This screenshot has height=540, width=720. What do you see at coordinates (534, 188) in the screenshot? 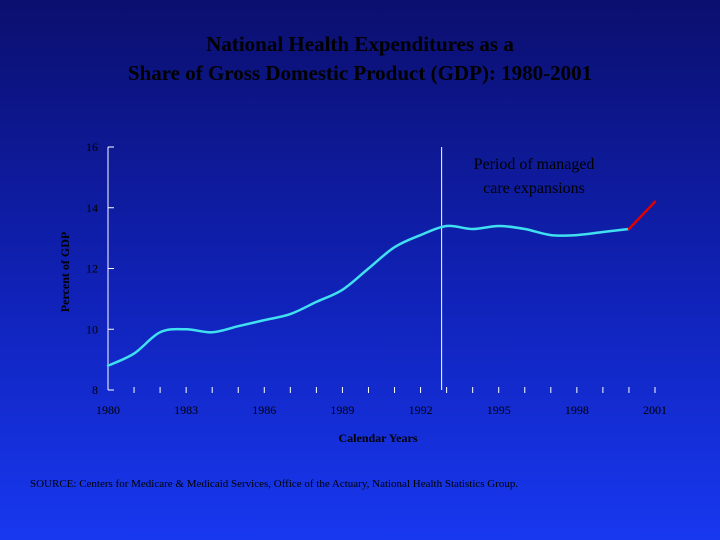
I see `annotation-label-line2: care expansions` at bounding box center [534, 188].